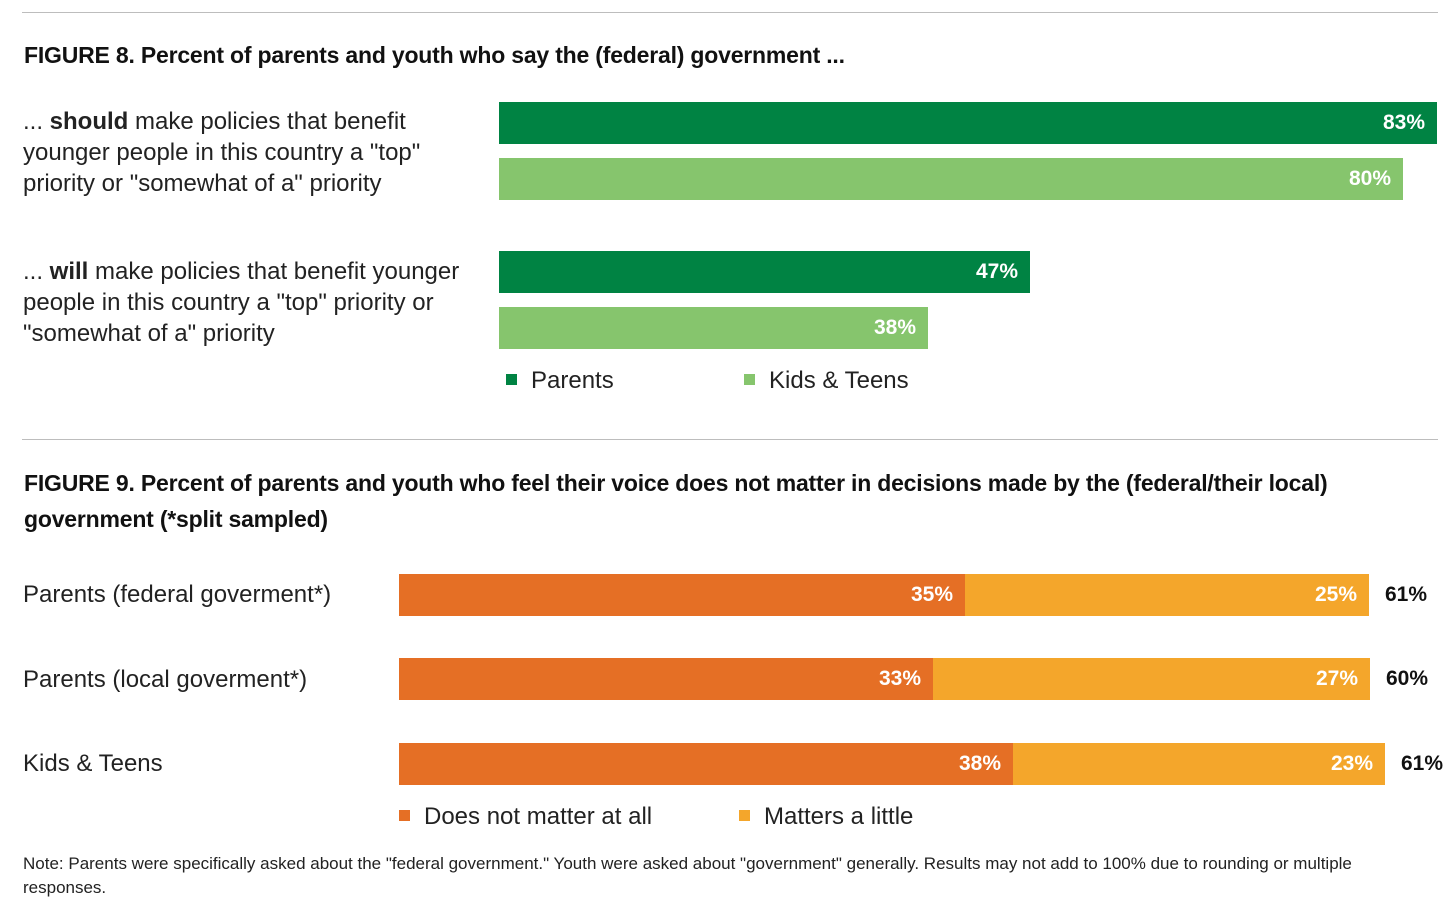 This screenshot has height=923, width=1456. I want to click on figure-9-category-label: Parents (local goverment*), so click(165, 679).